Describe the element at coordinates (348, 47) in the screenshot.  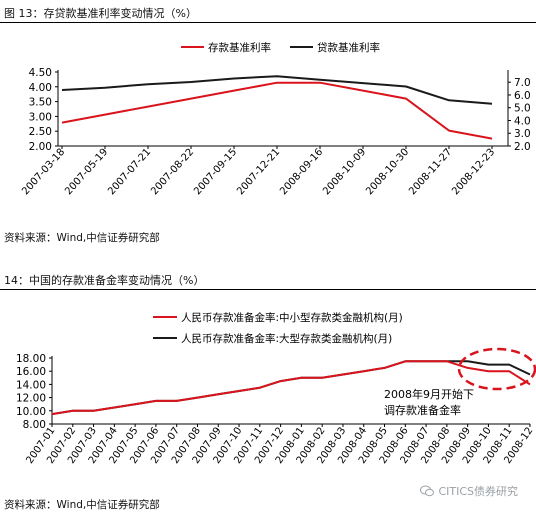
I see `legend-label-loan-rate: 贷款基准利率` at that location.